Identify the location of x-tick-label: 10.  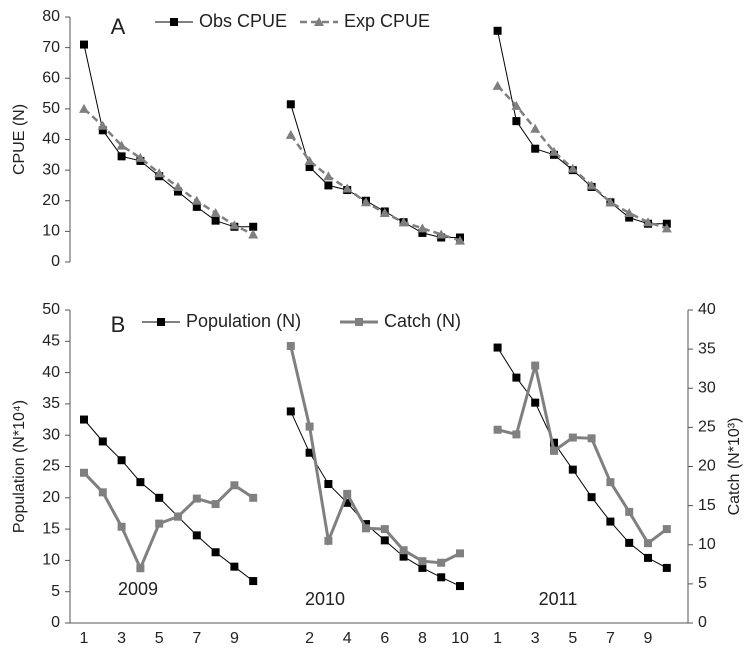
(460, 638).